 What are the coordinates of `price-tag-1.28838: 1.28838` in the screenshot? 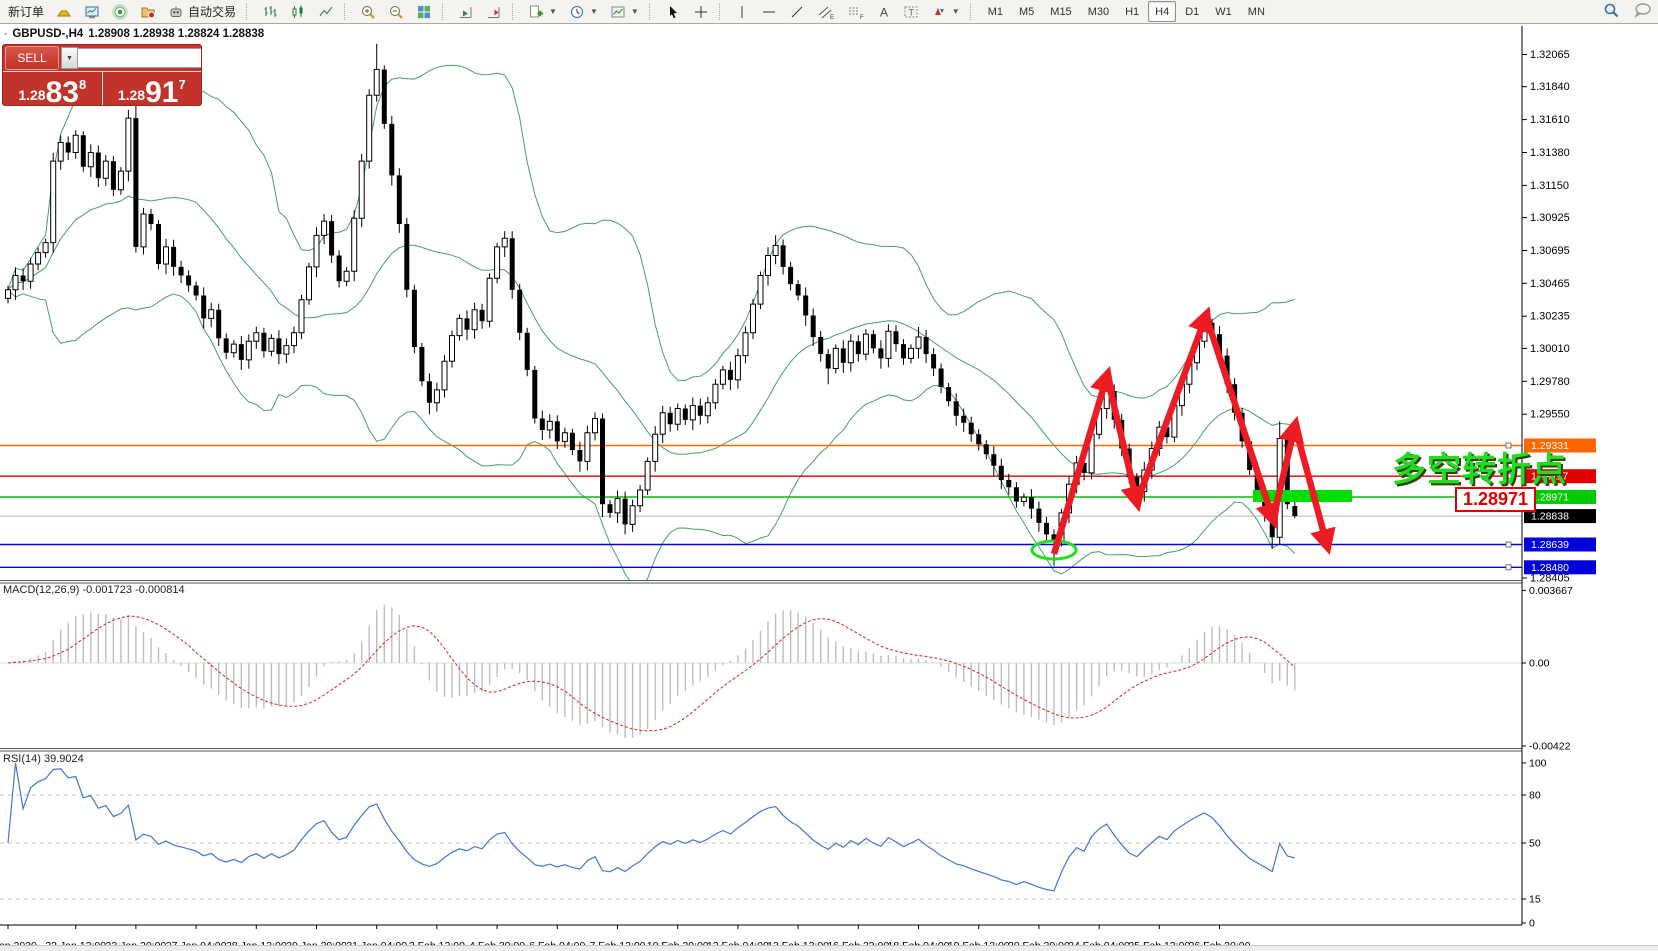 It's located at (1550, 517).